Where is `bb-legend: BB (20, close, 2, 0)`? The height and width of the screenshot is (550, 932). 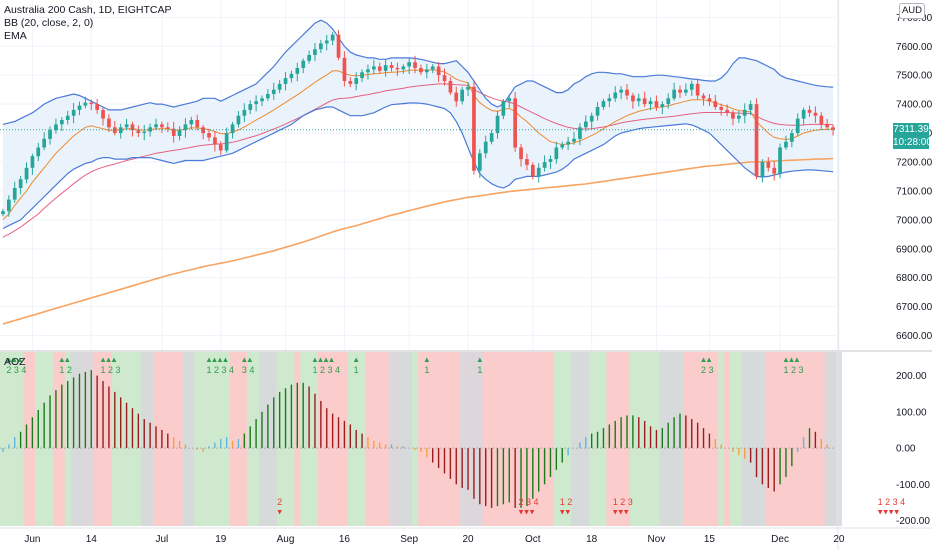
bb-legend: BB (20, close, 2, 0) is located at coordinates (49, 23).